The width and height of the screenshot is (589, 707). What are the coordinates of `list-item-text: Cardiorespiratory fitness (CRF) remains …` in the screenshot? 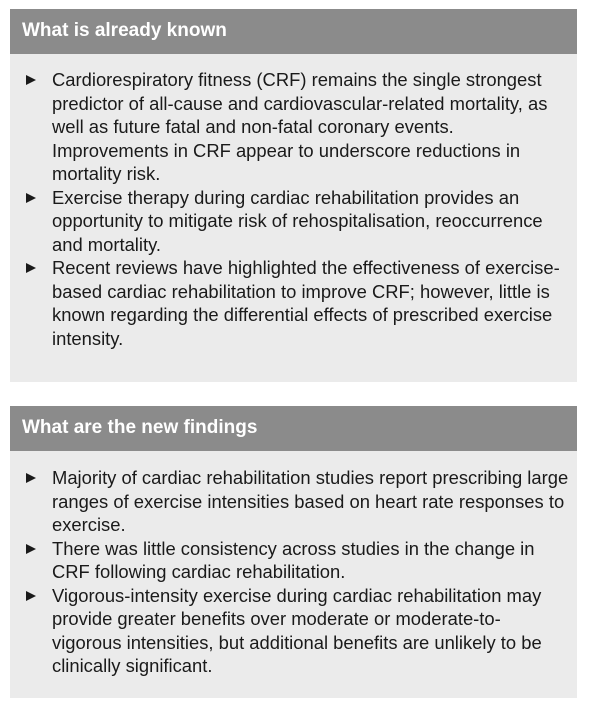 It's located at (300, 126).